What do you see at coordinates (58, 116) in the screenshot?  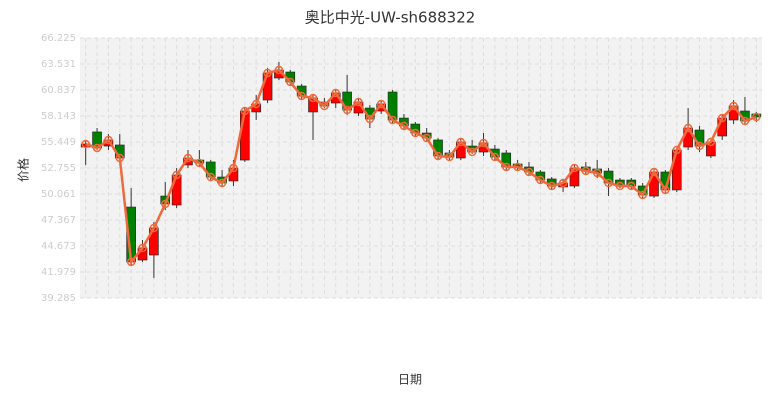 I see `y-tick-label: 58.143` at bounding box center [58, 116].